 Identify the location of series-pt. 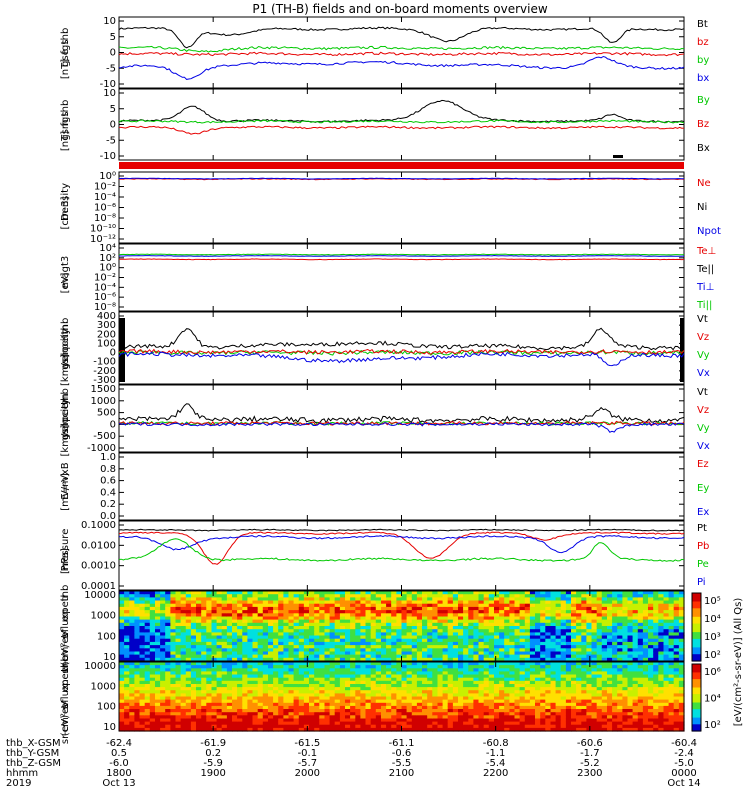
(401, 530).